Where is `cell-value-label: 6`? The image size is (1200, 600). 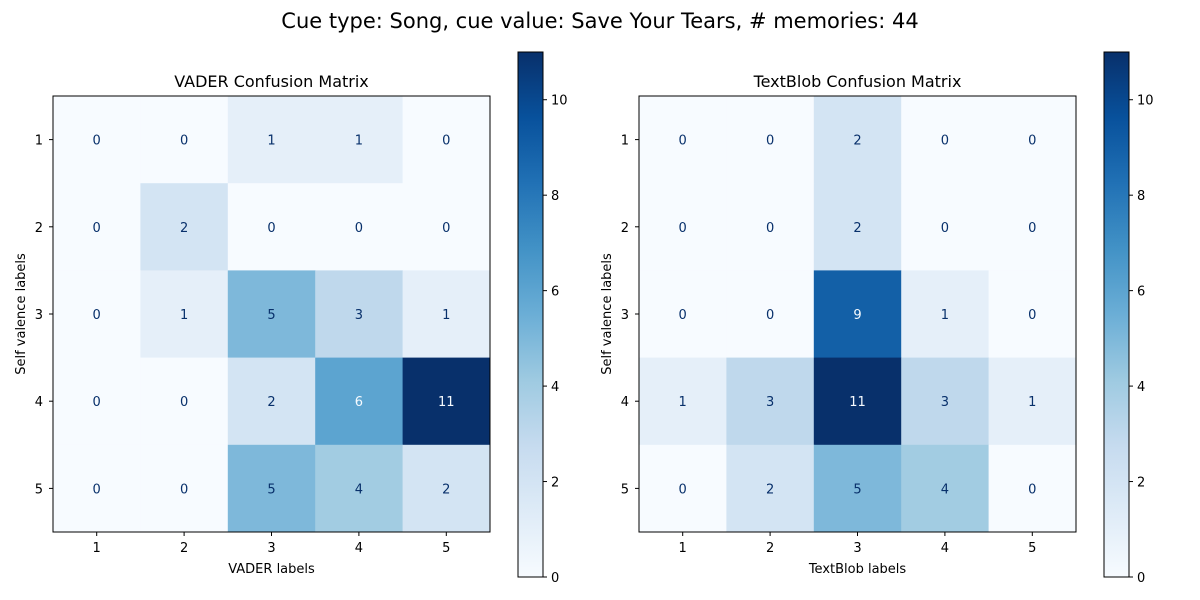 cell-value-label: 6 is located at coordinates (359, 402).